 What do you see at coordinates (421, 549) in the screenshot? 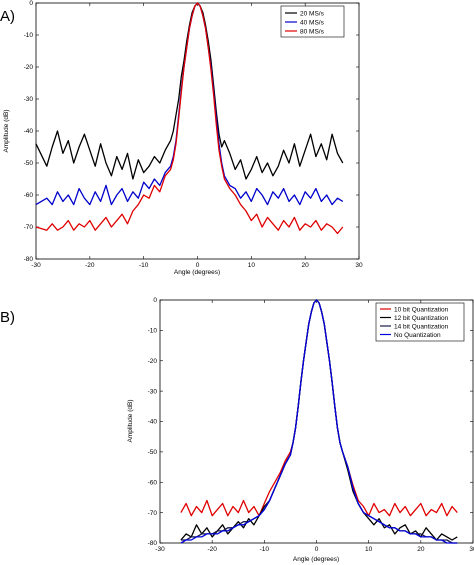
I see `x-tick-label-b-5: 20` at bounding box center [421, 549].